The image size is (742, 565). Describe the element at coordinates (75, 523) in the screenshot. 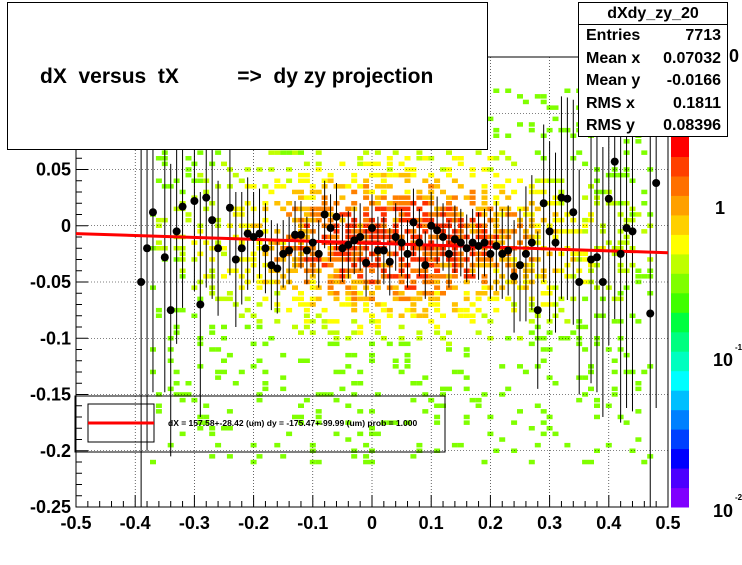

I see `x-tick-label: -0.5` at that location.